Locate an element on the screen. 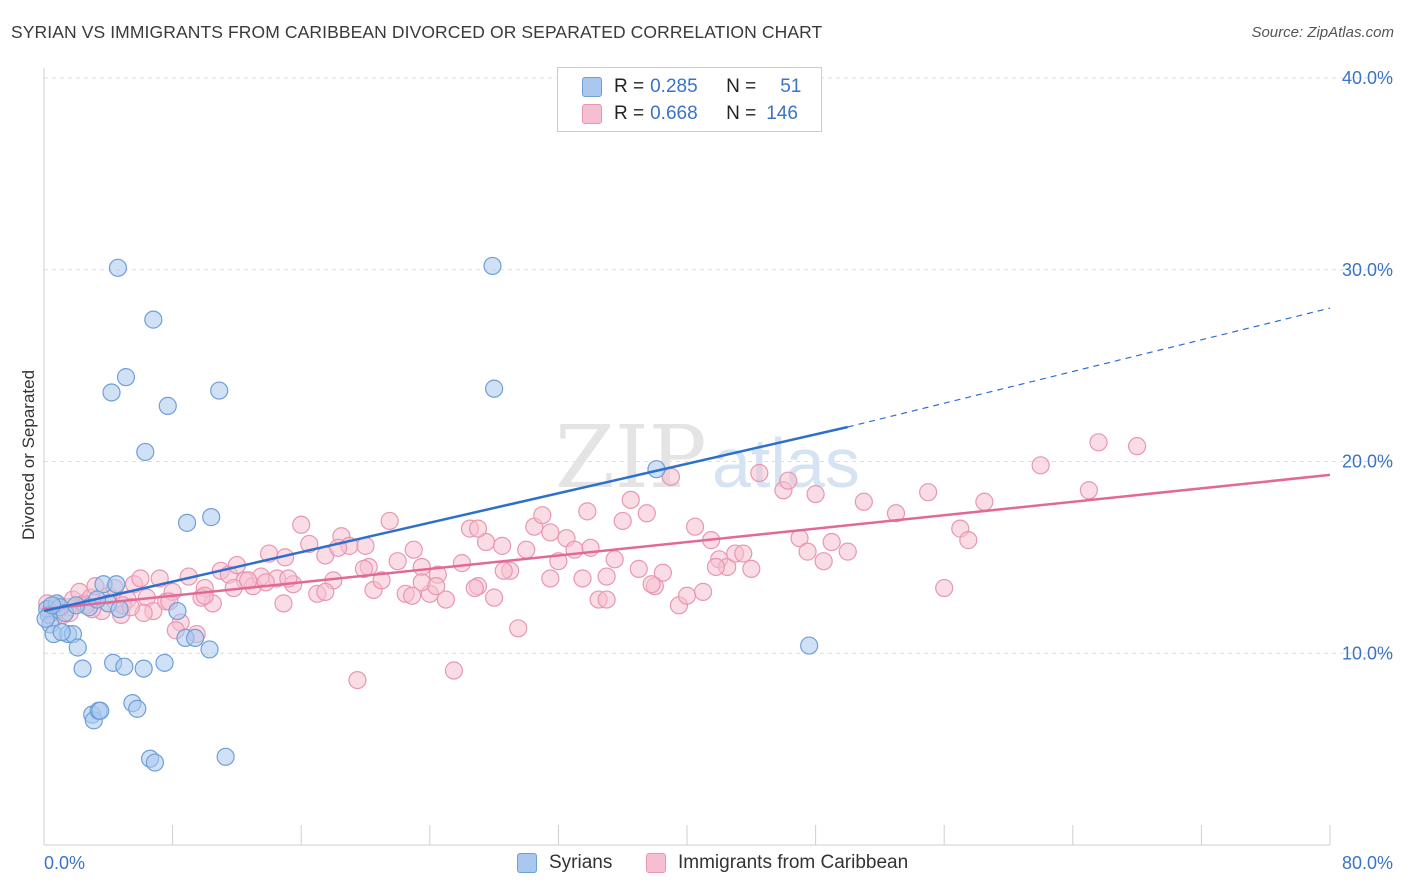 The image size is (1406, 892). trend-line-syrians is located at coordinates (446, 519).